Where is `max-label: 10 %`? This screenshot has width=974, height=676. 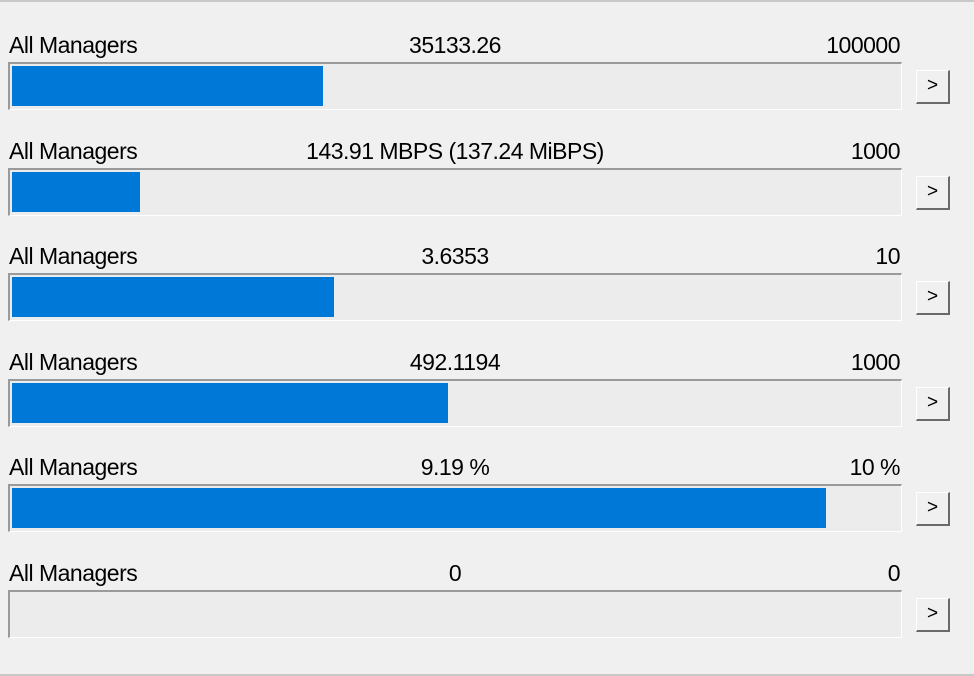
max-label: 10 % is located at coordinates (875, 467).